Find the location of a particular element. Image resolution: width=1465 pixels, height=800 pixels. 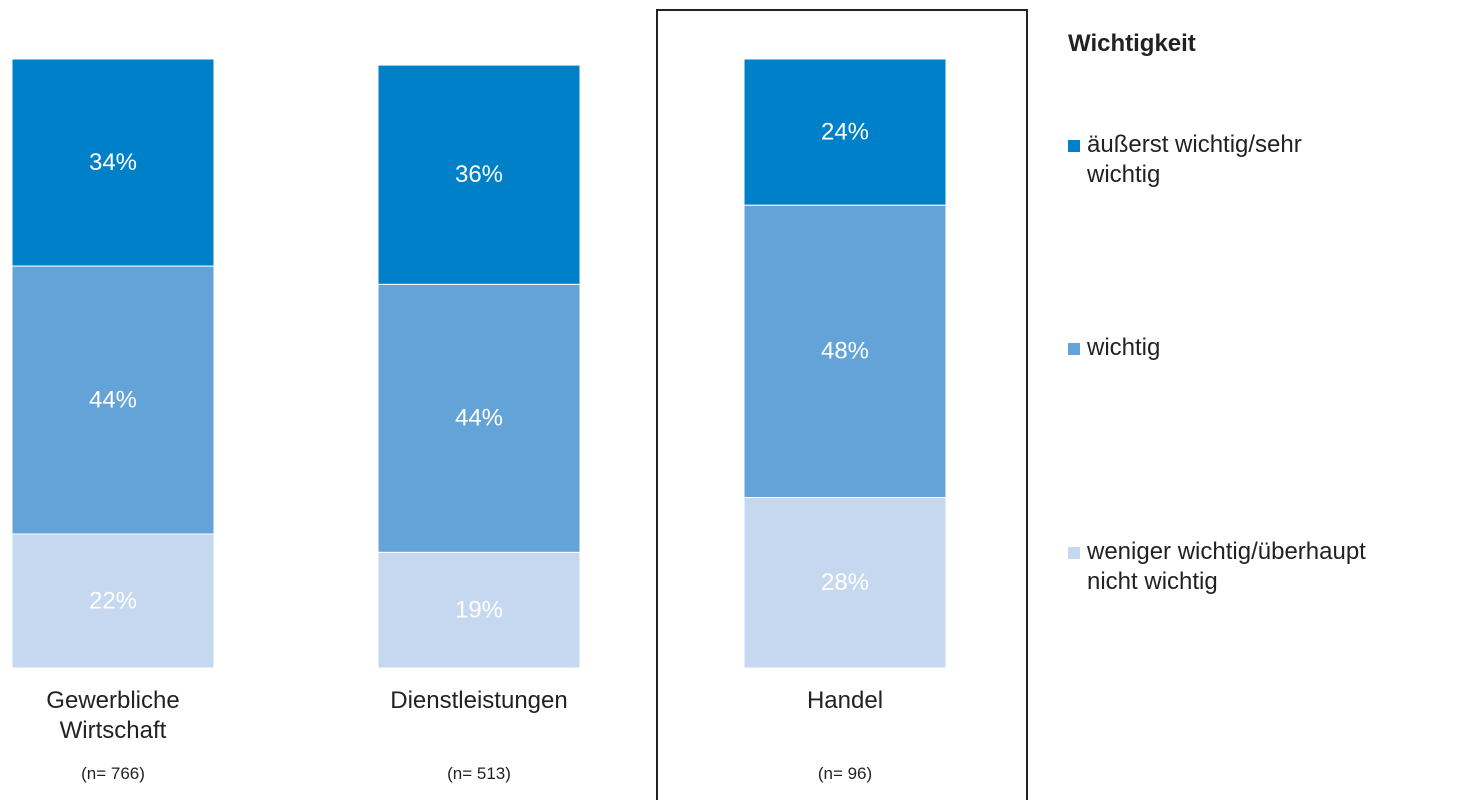

legend-label: wichtig is located at coordinates (1124, 347).